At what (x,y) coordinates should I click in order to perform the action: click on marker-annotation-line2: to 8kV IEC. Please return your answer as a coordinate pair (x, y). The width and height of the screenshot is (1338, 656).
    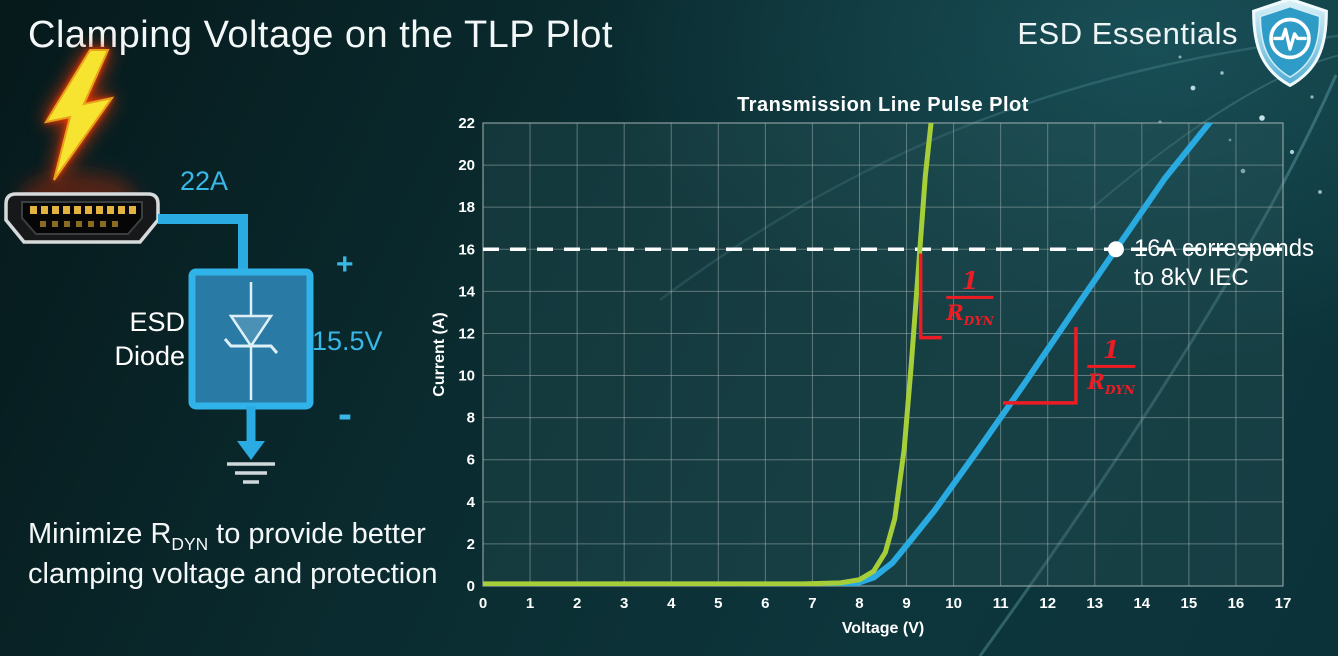
    Looking at the image, I should click on (1191, 278).